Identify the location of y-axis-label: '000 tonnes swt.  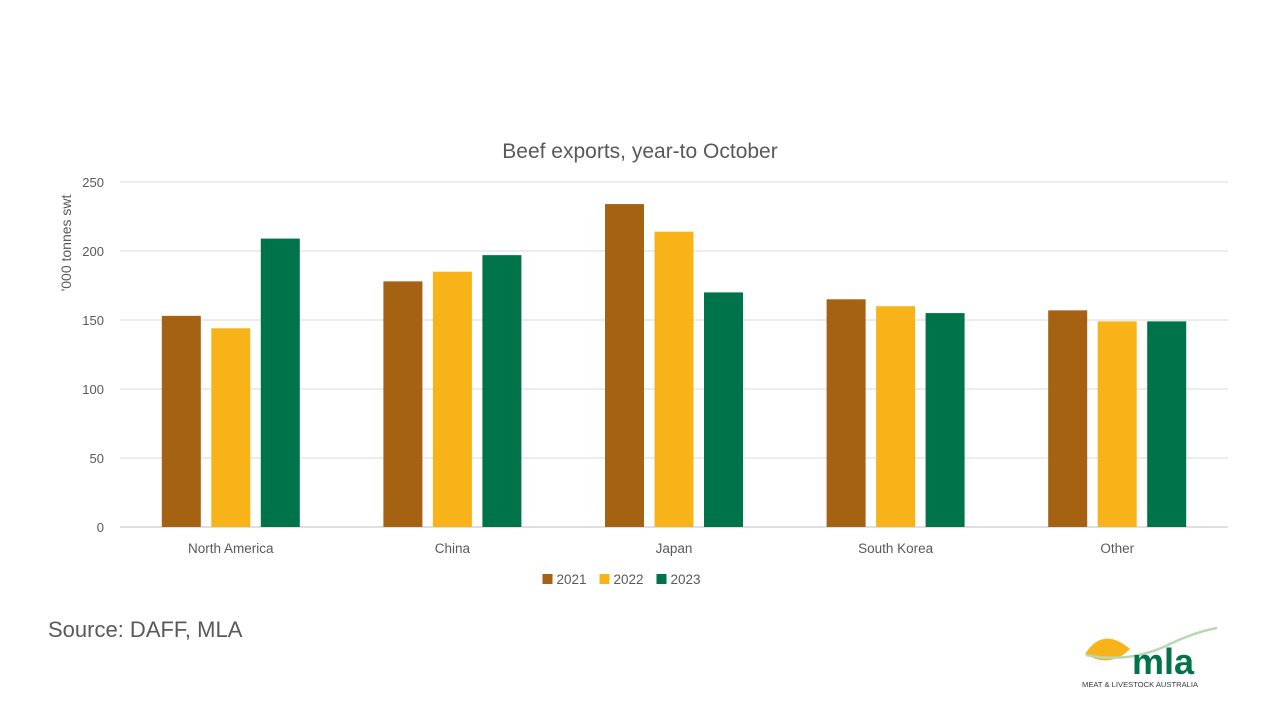
(66, 242).